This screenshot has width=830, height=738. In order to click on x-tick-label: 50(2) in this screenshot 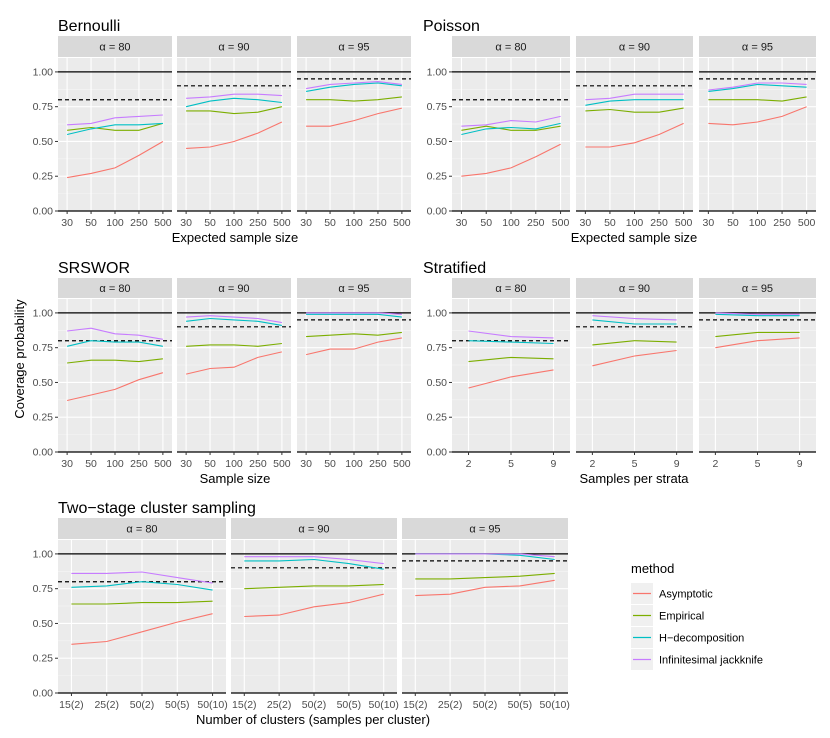, I will do `click(142, 705)`.